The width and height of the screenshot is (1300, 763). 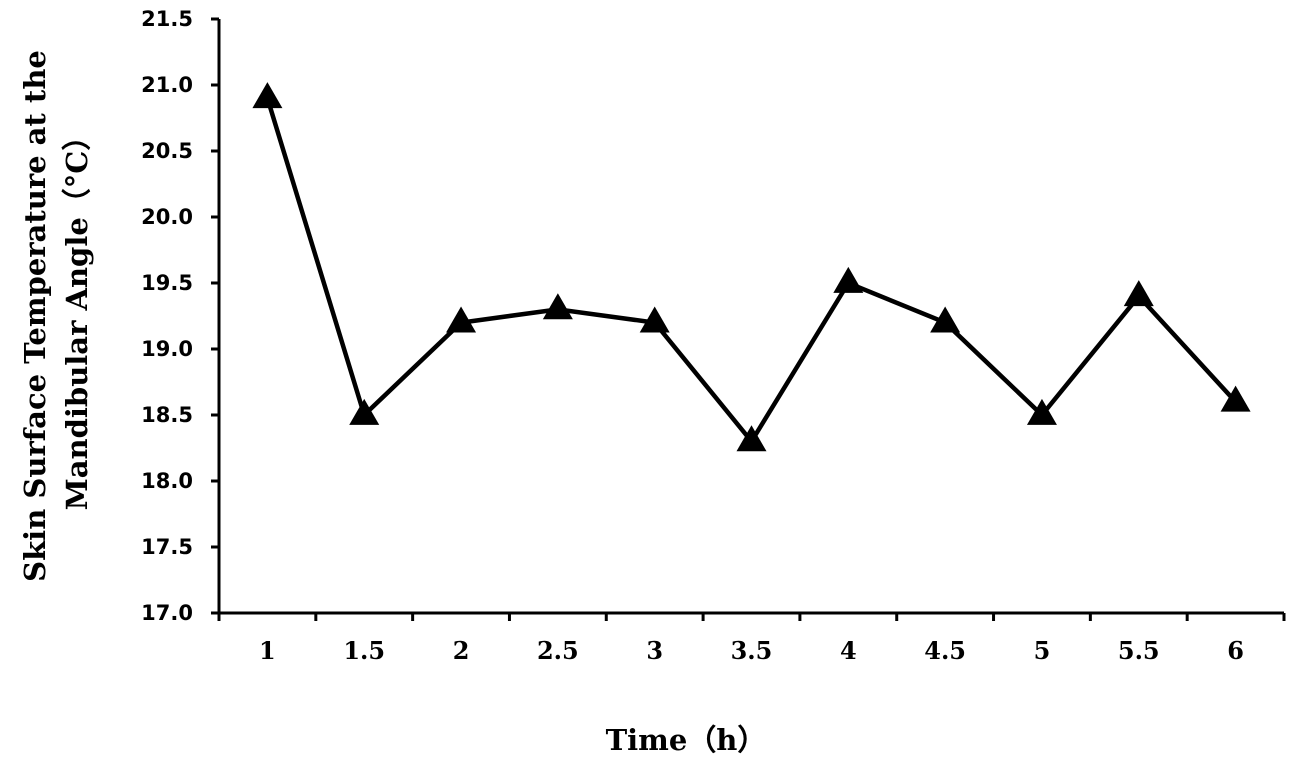 I want to click on y-tick-label: 19.0, so click(x=167, y=349).